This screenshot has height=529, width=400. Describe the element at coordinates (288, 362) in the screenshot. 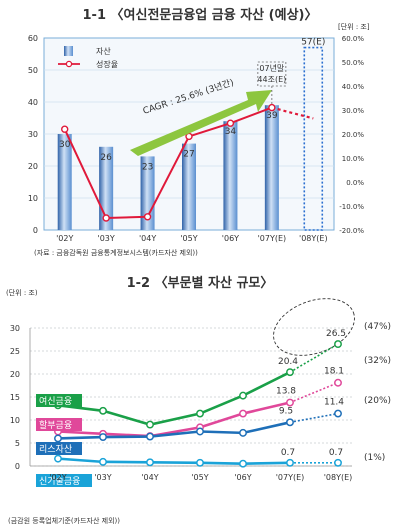

I see `chart2-point-label: 20.4` at that location.